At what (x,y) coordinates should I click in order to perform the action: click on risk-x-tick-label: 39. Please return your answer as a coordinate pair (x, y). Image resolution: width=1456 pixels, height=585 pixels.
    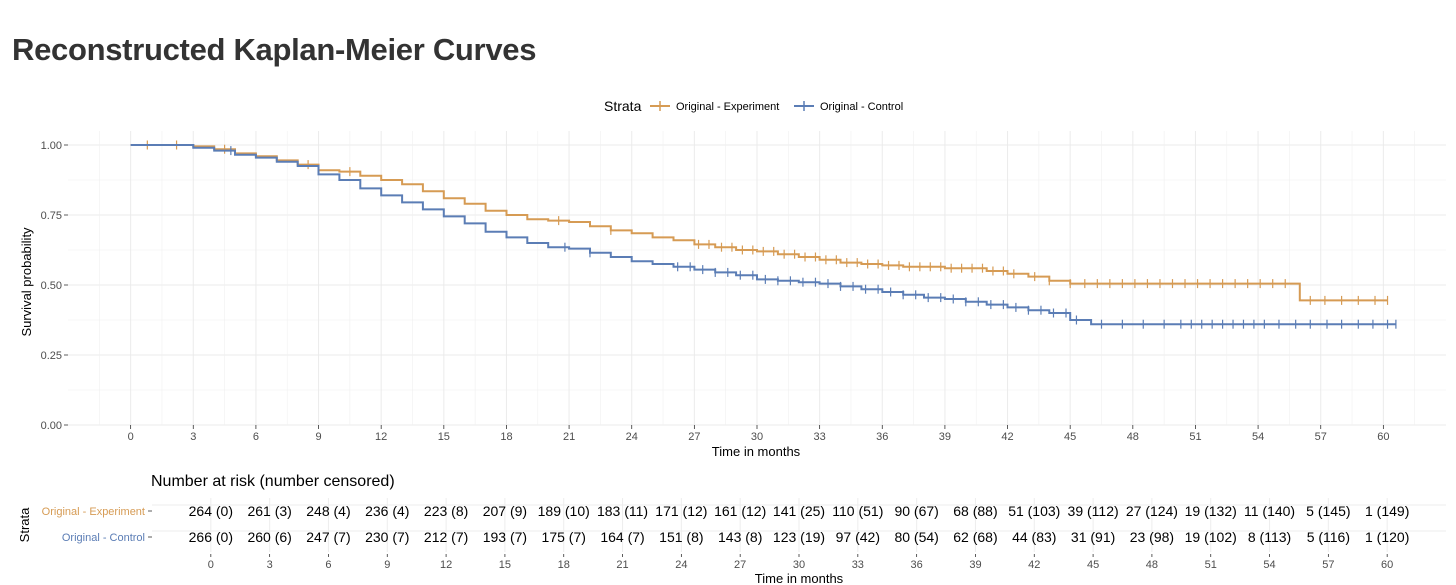
    Looking at the image, I should click on (975, 565).